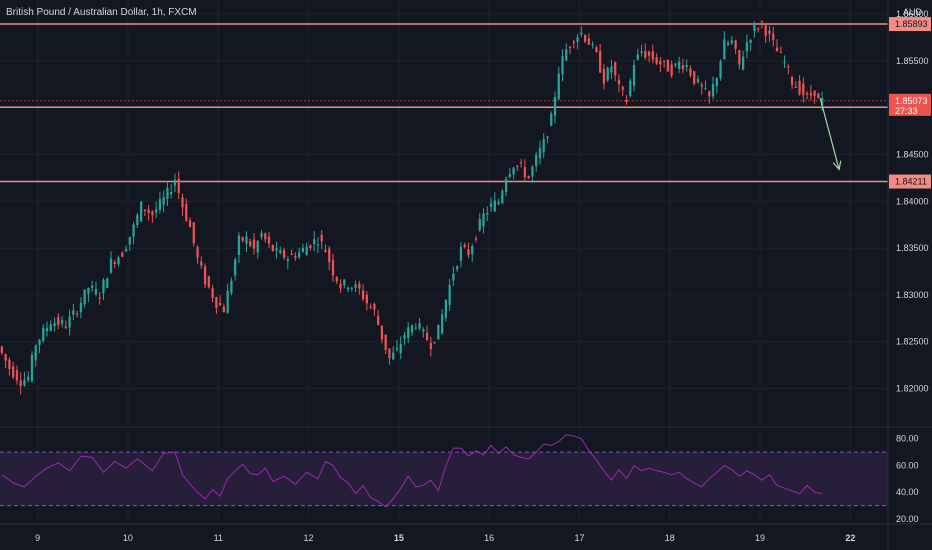 This screenshot has width=932, height=550. What do you see at coordinates (907, 479) in the screenshot?
I see `rsi-axis-labels: 80.00 60.00 40.00 20.00` at bounding box center [907, 479].